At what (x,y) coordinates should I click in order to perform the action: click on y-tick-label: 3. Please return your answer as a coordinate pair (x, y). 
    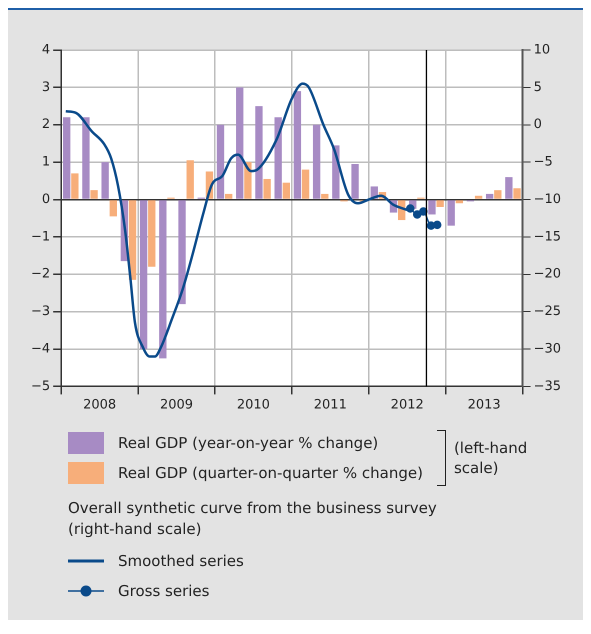
    Looking at the image, I should click on (46, 87).